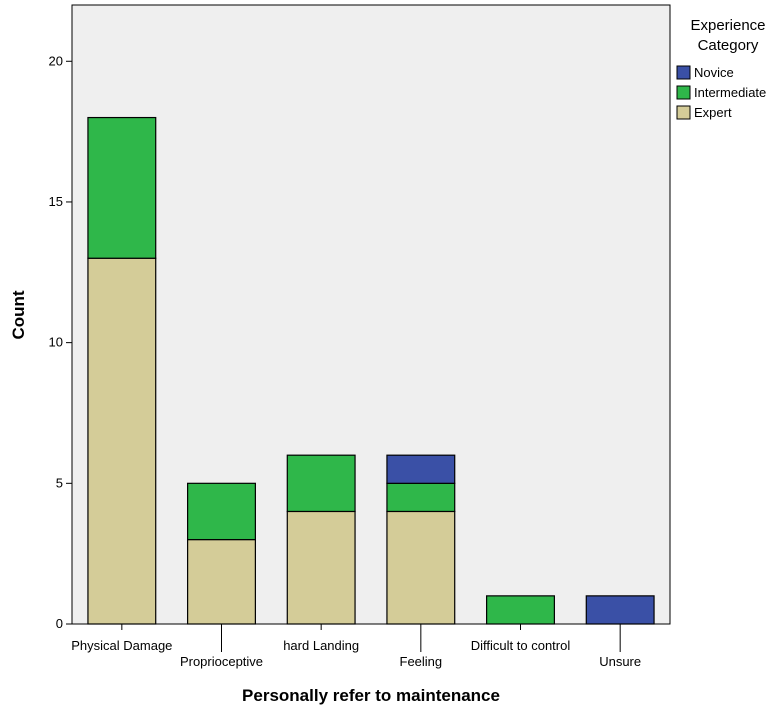  What do you see at coordinates (521, 645) in the screenshot?
I see `x-tick-label: Difficult to control` at bounding box center [521, 645].